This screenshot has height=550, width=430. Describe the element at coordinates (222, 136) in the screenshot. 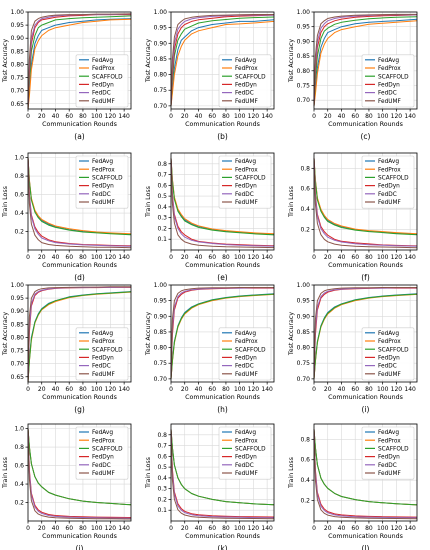

I see `panel-label: (b)` at that location.